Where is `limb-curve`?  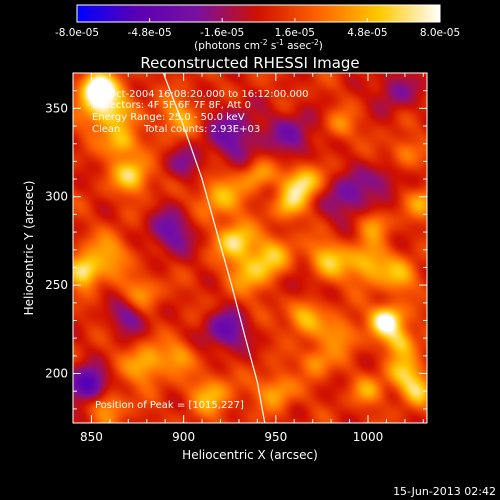
limb-curve is located at coordinates (214, 248).